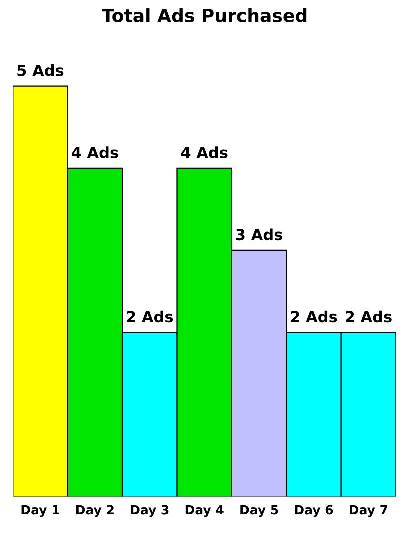  What do you see at coordinates (259, 234) in the screenshot?
I see `data-label: 3 Ads` at bounding box center [259, 234].